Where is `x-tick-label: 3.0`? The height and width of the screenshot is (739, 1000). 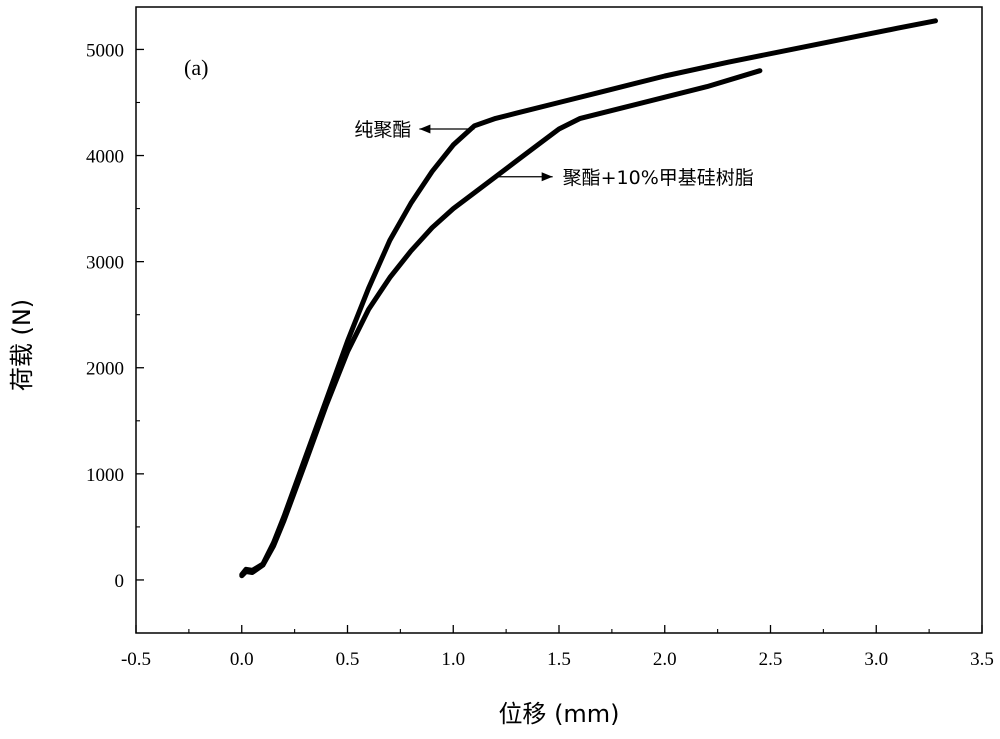 x-tick-label: 3.0 is located at coordinates (876, 659).